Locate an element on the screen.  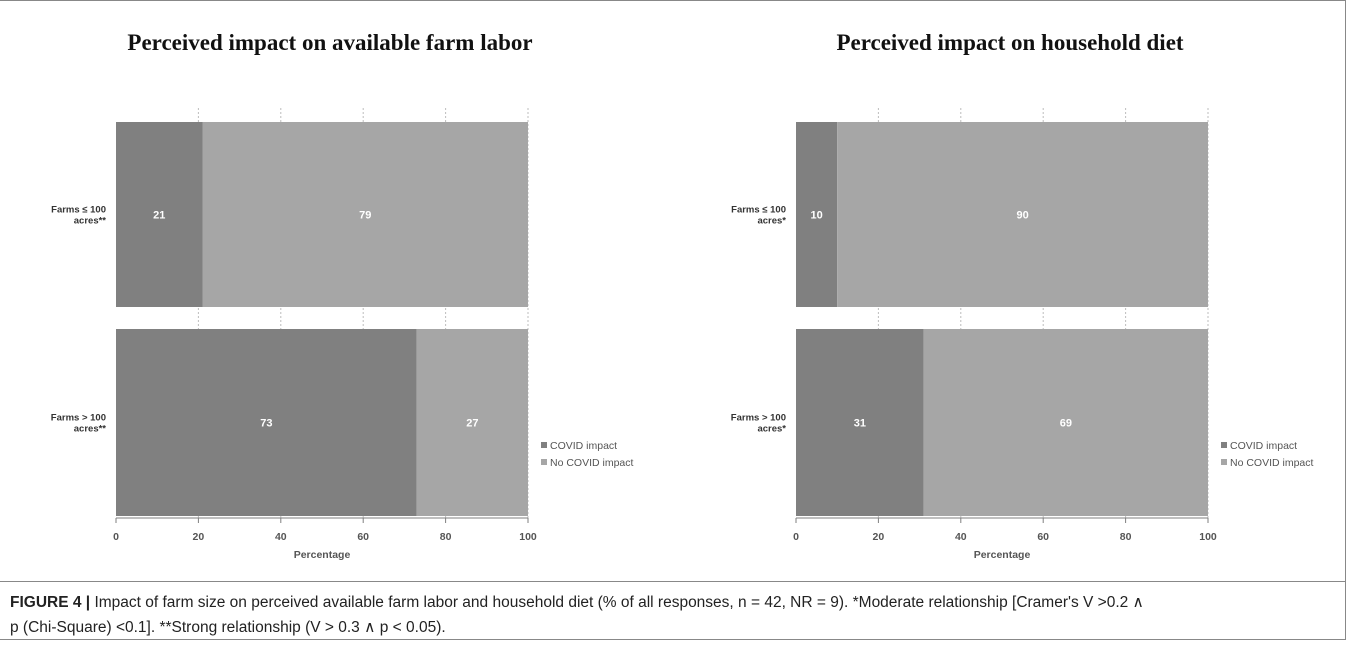
data-label: 90 is located at coordinates (1022, 216).